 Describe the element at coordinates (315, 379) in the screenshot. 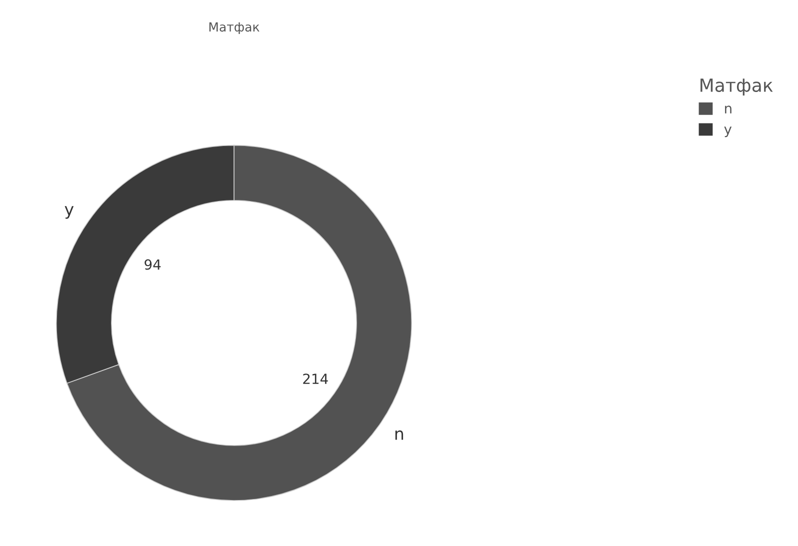

I see `data-label: 214` at that location.